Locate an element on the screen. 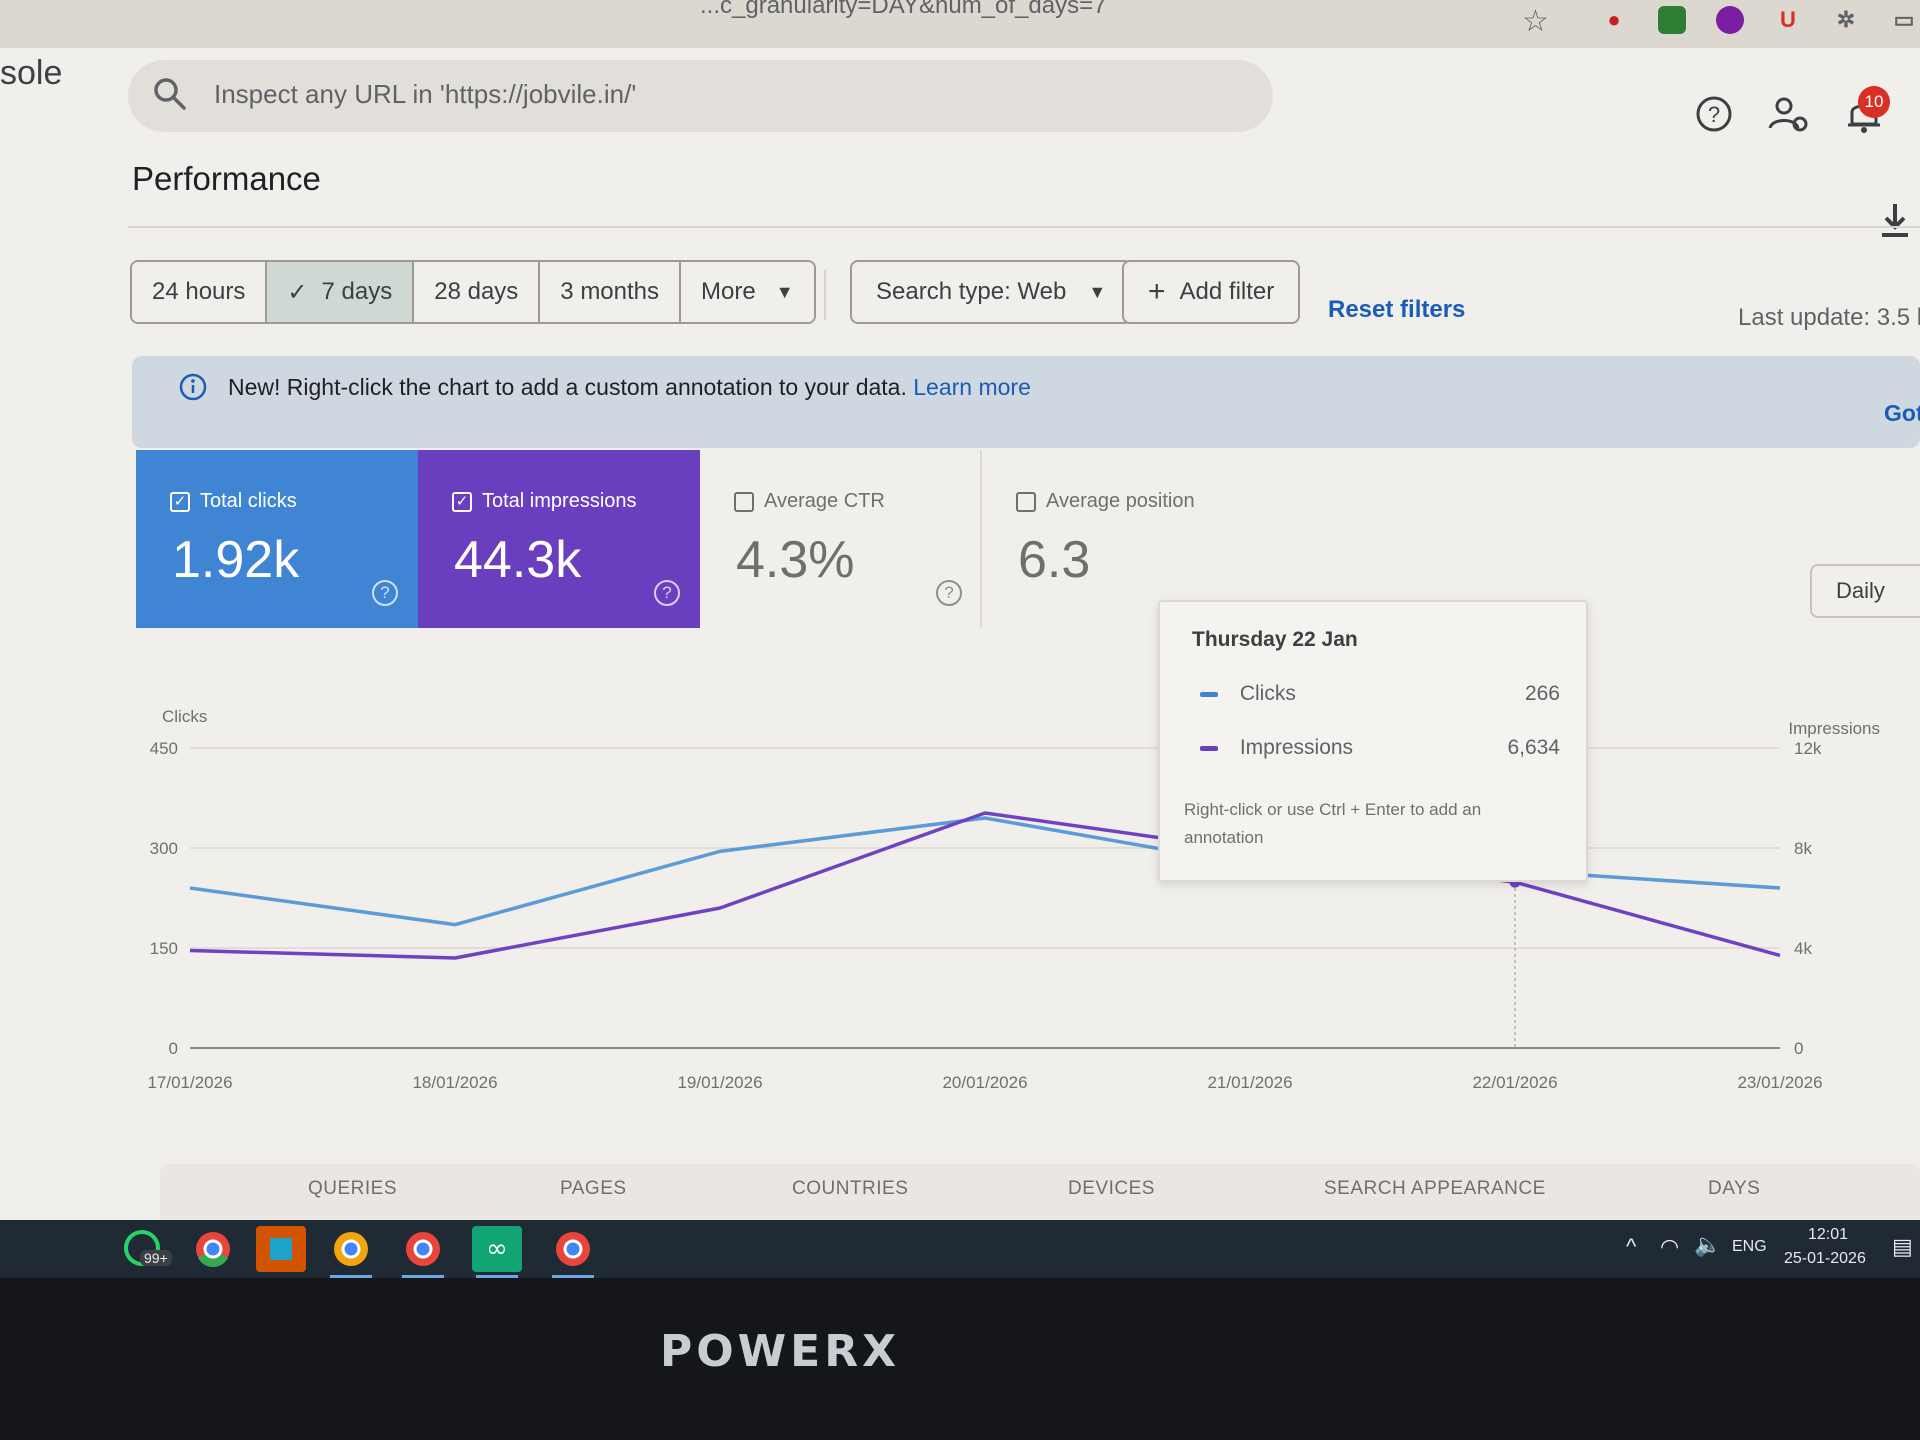 Image resolution: width=1920 pixels, height=1440 pixels. tab-days: DAYS is located at coordinates (1734, 1188).